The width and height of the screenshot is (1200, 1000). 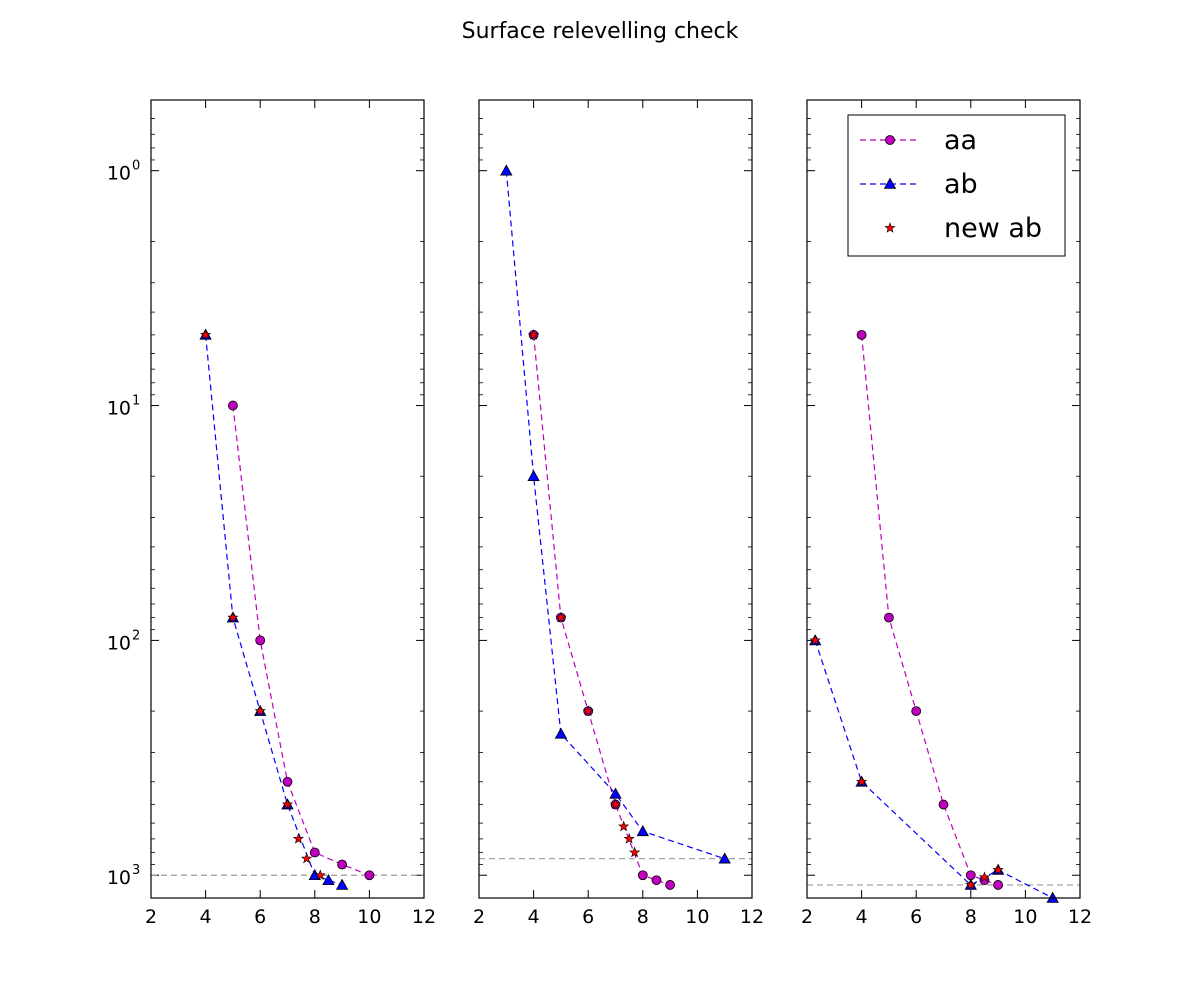 What do you see at coordinates (136, 166) in the screenshot?
I see `y-tick-exponent: 0` at bounding box center [136, 166].